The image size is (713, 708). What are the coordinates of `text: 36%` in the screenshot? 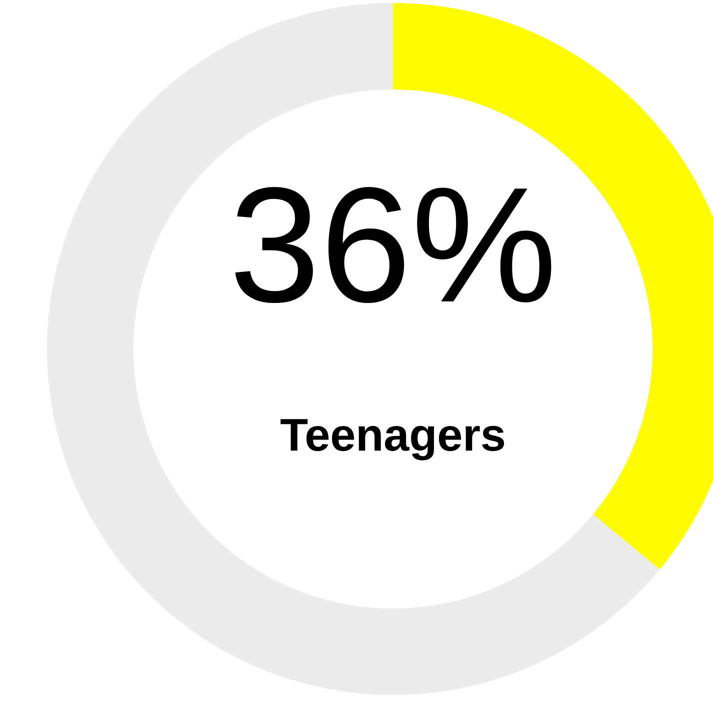 It's located at (393, 245).